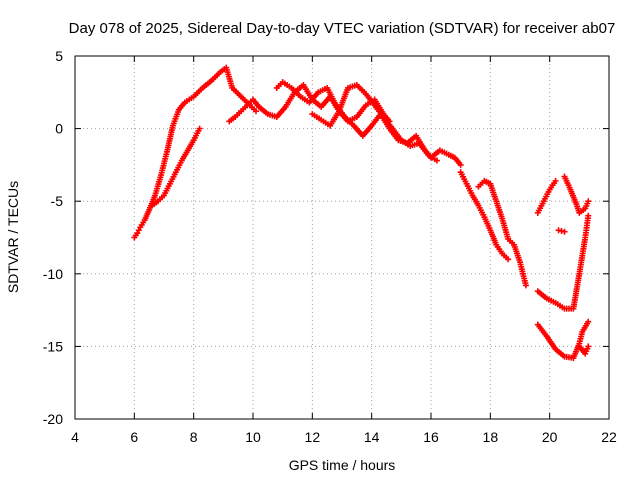 The height and width of the screenshot is (480, 640). Describe the element at coordinates (584, 350) in the screenshot. I see `series-track-l` at that location.